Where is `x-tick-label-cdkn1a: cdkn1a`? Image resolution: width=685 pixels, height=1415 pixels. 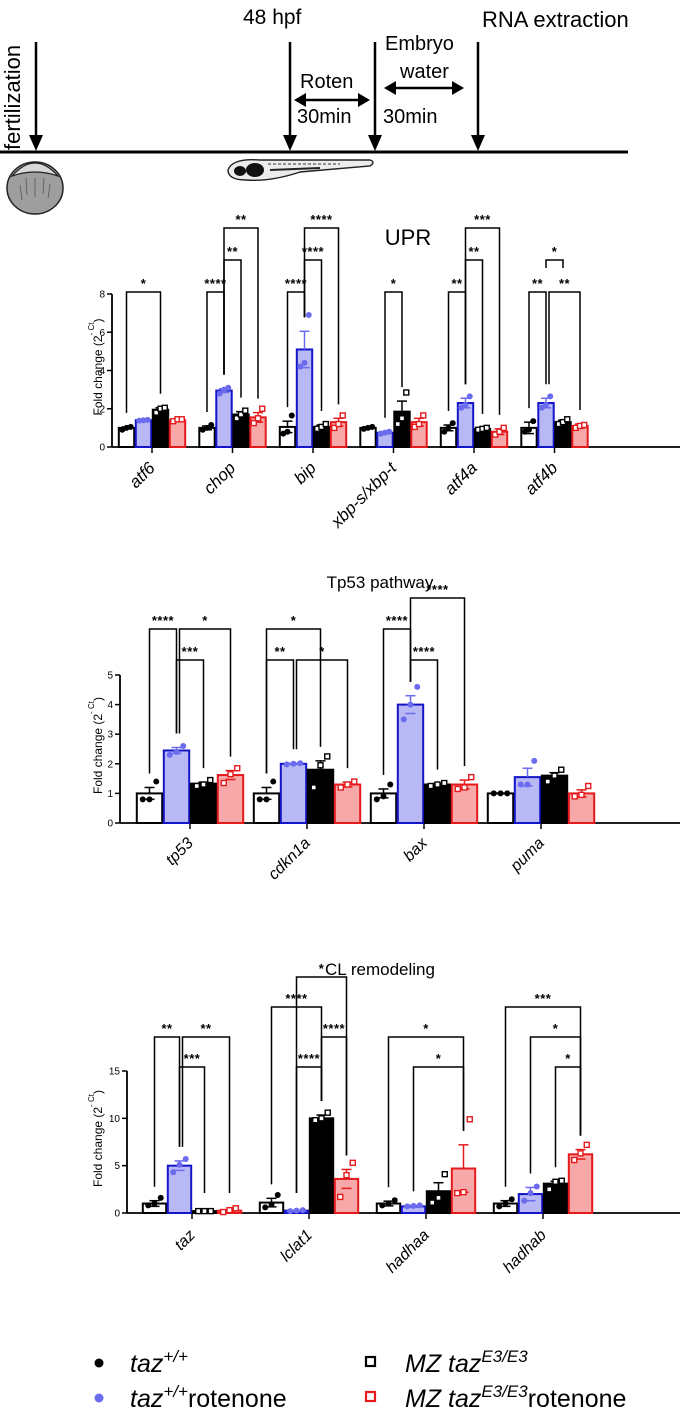
x-tick-label-cdkn1a: cdkn1a is located at coordinates (289, 859).